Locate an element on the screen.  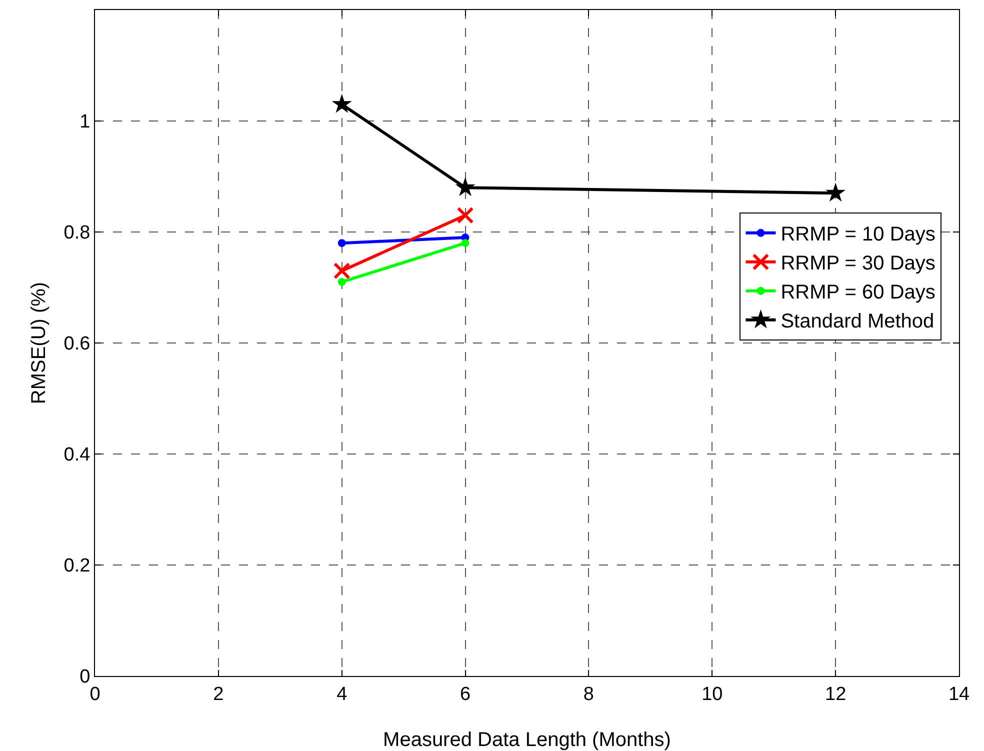
x-tick-label: 6 is located at coordinates (465, 694).